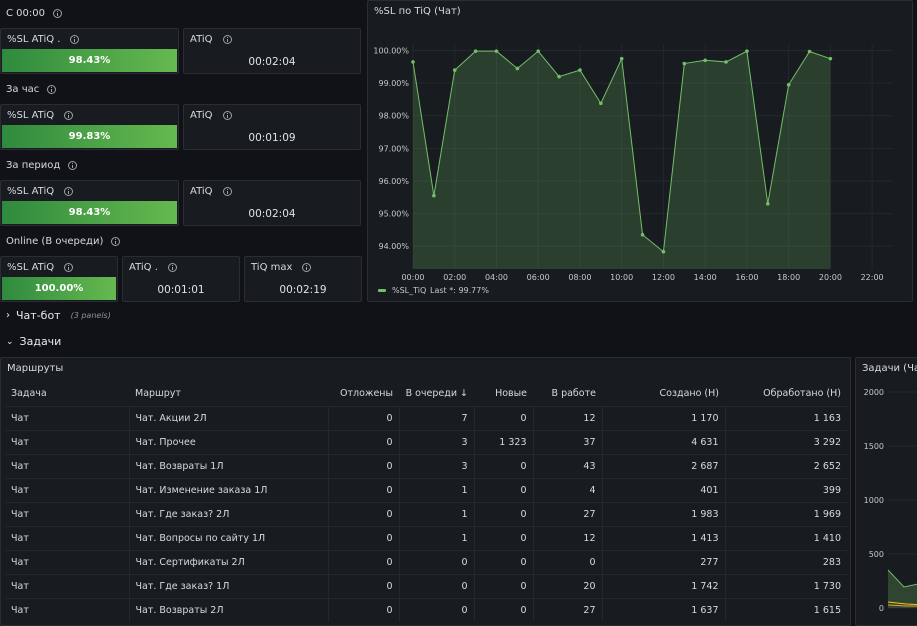 The height and width of the screenshot is (626, 917). What do you see at coordinates (503, 441) in the screenshot?
I see `table-cell: 1 323` at bounding box center [503, 441].